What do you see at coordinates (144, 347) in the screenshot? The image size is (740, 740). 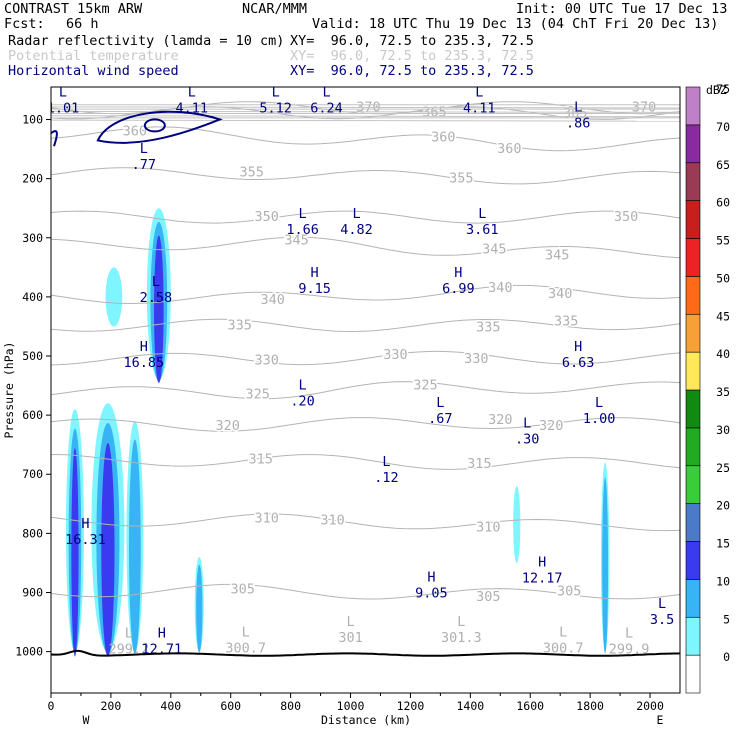 I see `wind-mark-kind-13: H` at bounding box center [144, 347].